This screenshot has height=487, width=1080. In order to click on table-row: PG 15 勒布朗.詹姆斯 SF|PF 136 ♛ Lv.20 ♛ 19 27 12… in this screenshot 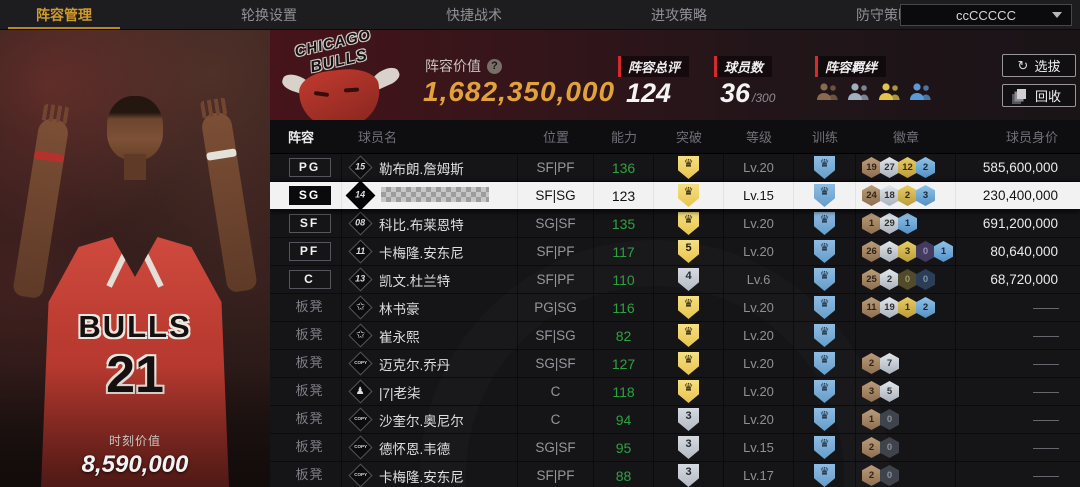, I will do `click(675, 168)`.